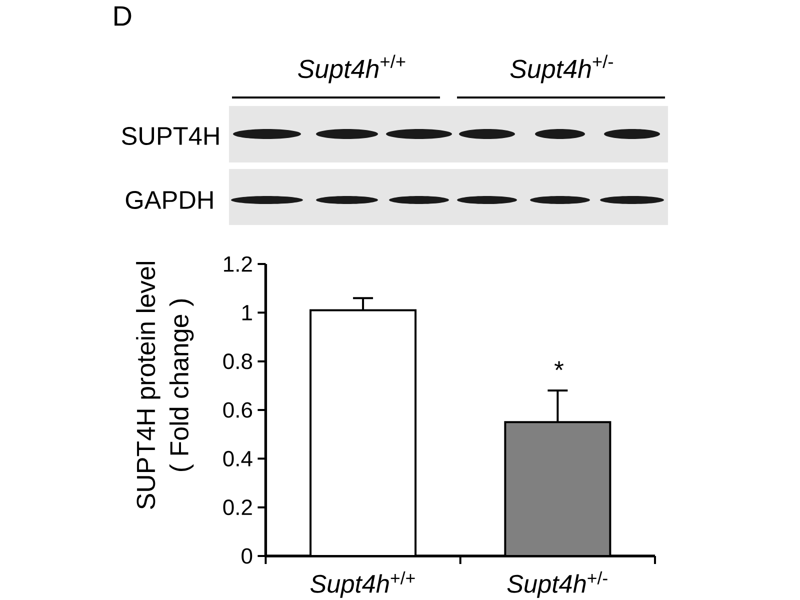  What do you see at coordinates (237, 458) in the screenshot?
I see `y-tick-label: 0.4` at bounding box center [237, 458].